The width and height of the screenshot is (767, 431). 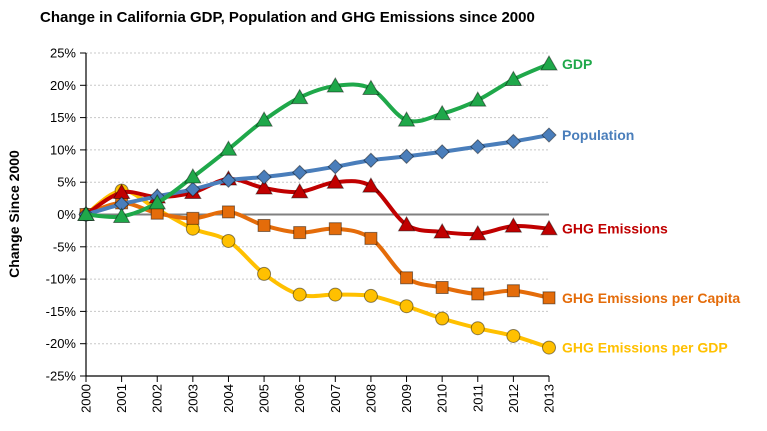 What do you see at coordinates (121, 398) in the screenshot?
I see `x-tick-label: 2001` at bounding box center [121, 398].